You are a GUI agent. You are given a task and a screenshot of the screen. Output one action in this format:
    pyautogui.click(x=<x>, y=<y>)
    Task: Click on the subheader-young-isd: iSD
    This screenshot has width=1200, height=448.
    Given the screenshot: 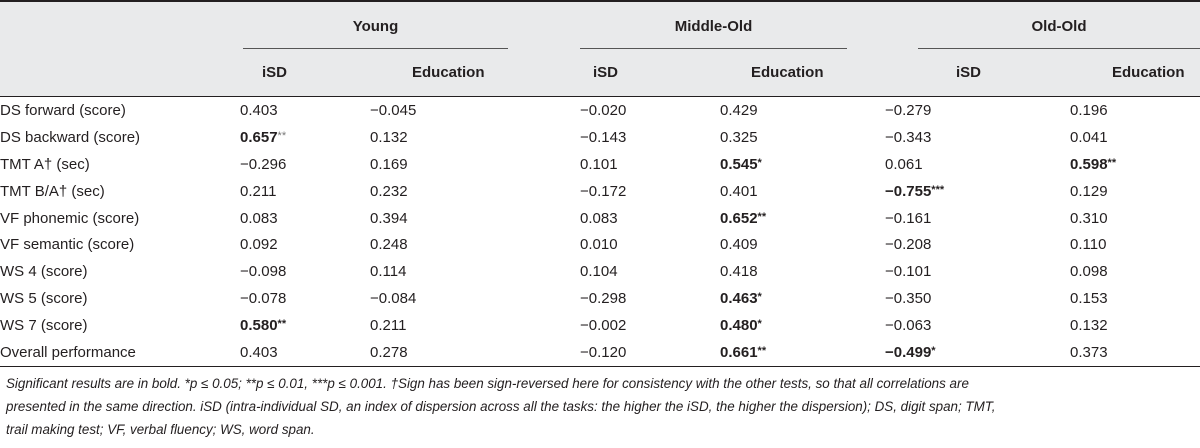 What is the action you would take?
    pyautogui.click(x=275, y=72)
    